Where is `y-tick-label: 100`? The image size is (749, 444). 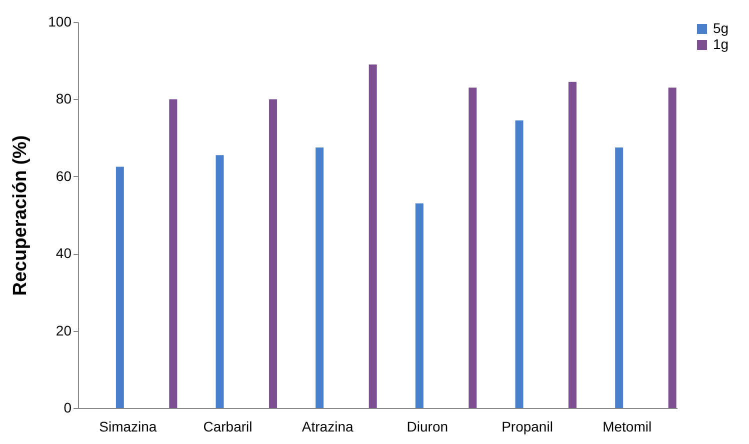
y-tick-label: 100 is located at coordinates (60, 22).